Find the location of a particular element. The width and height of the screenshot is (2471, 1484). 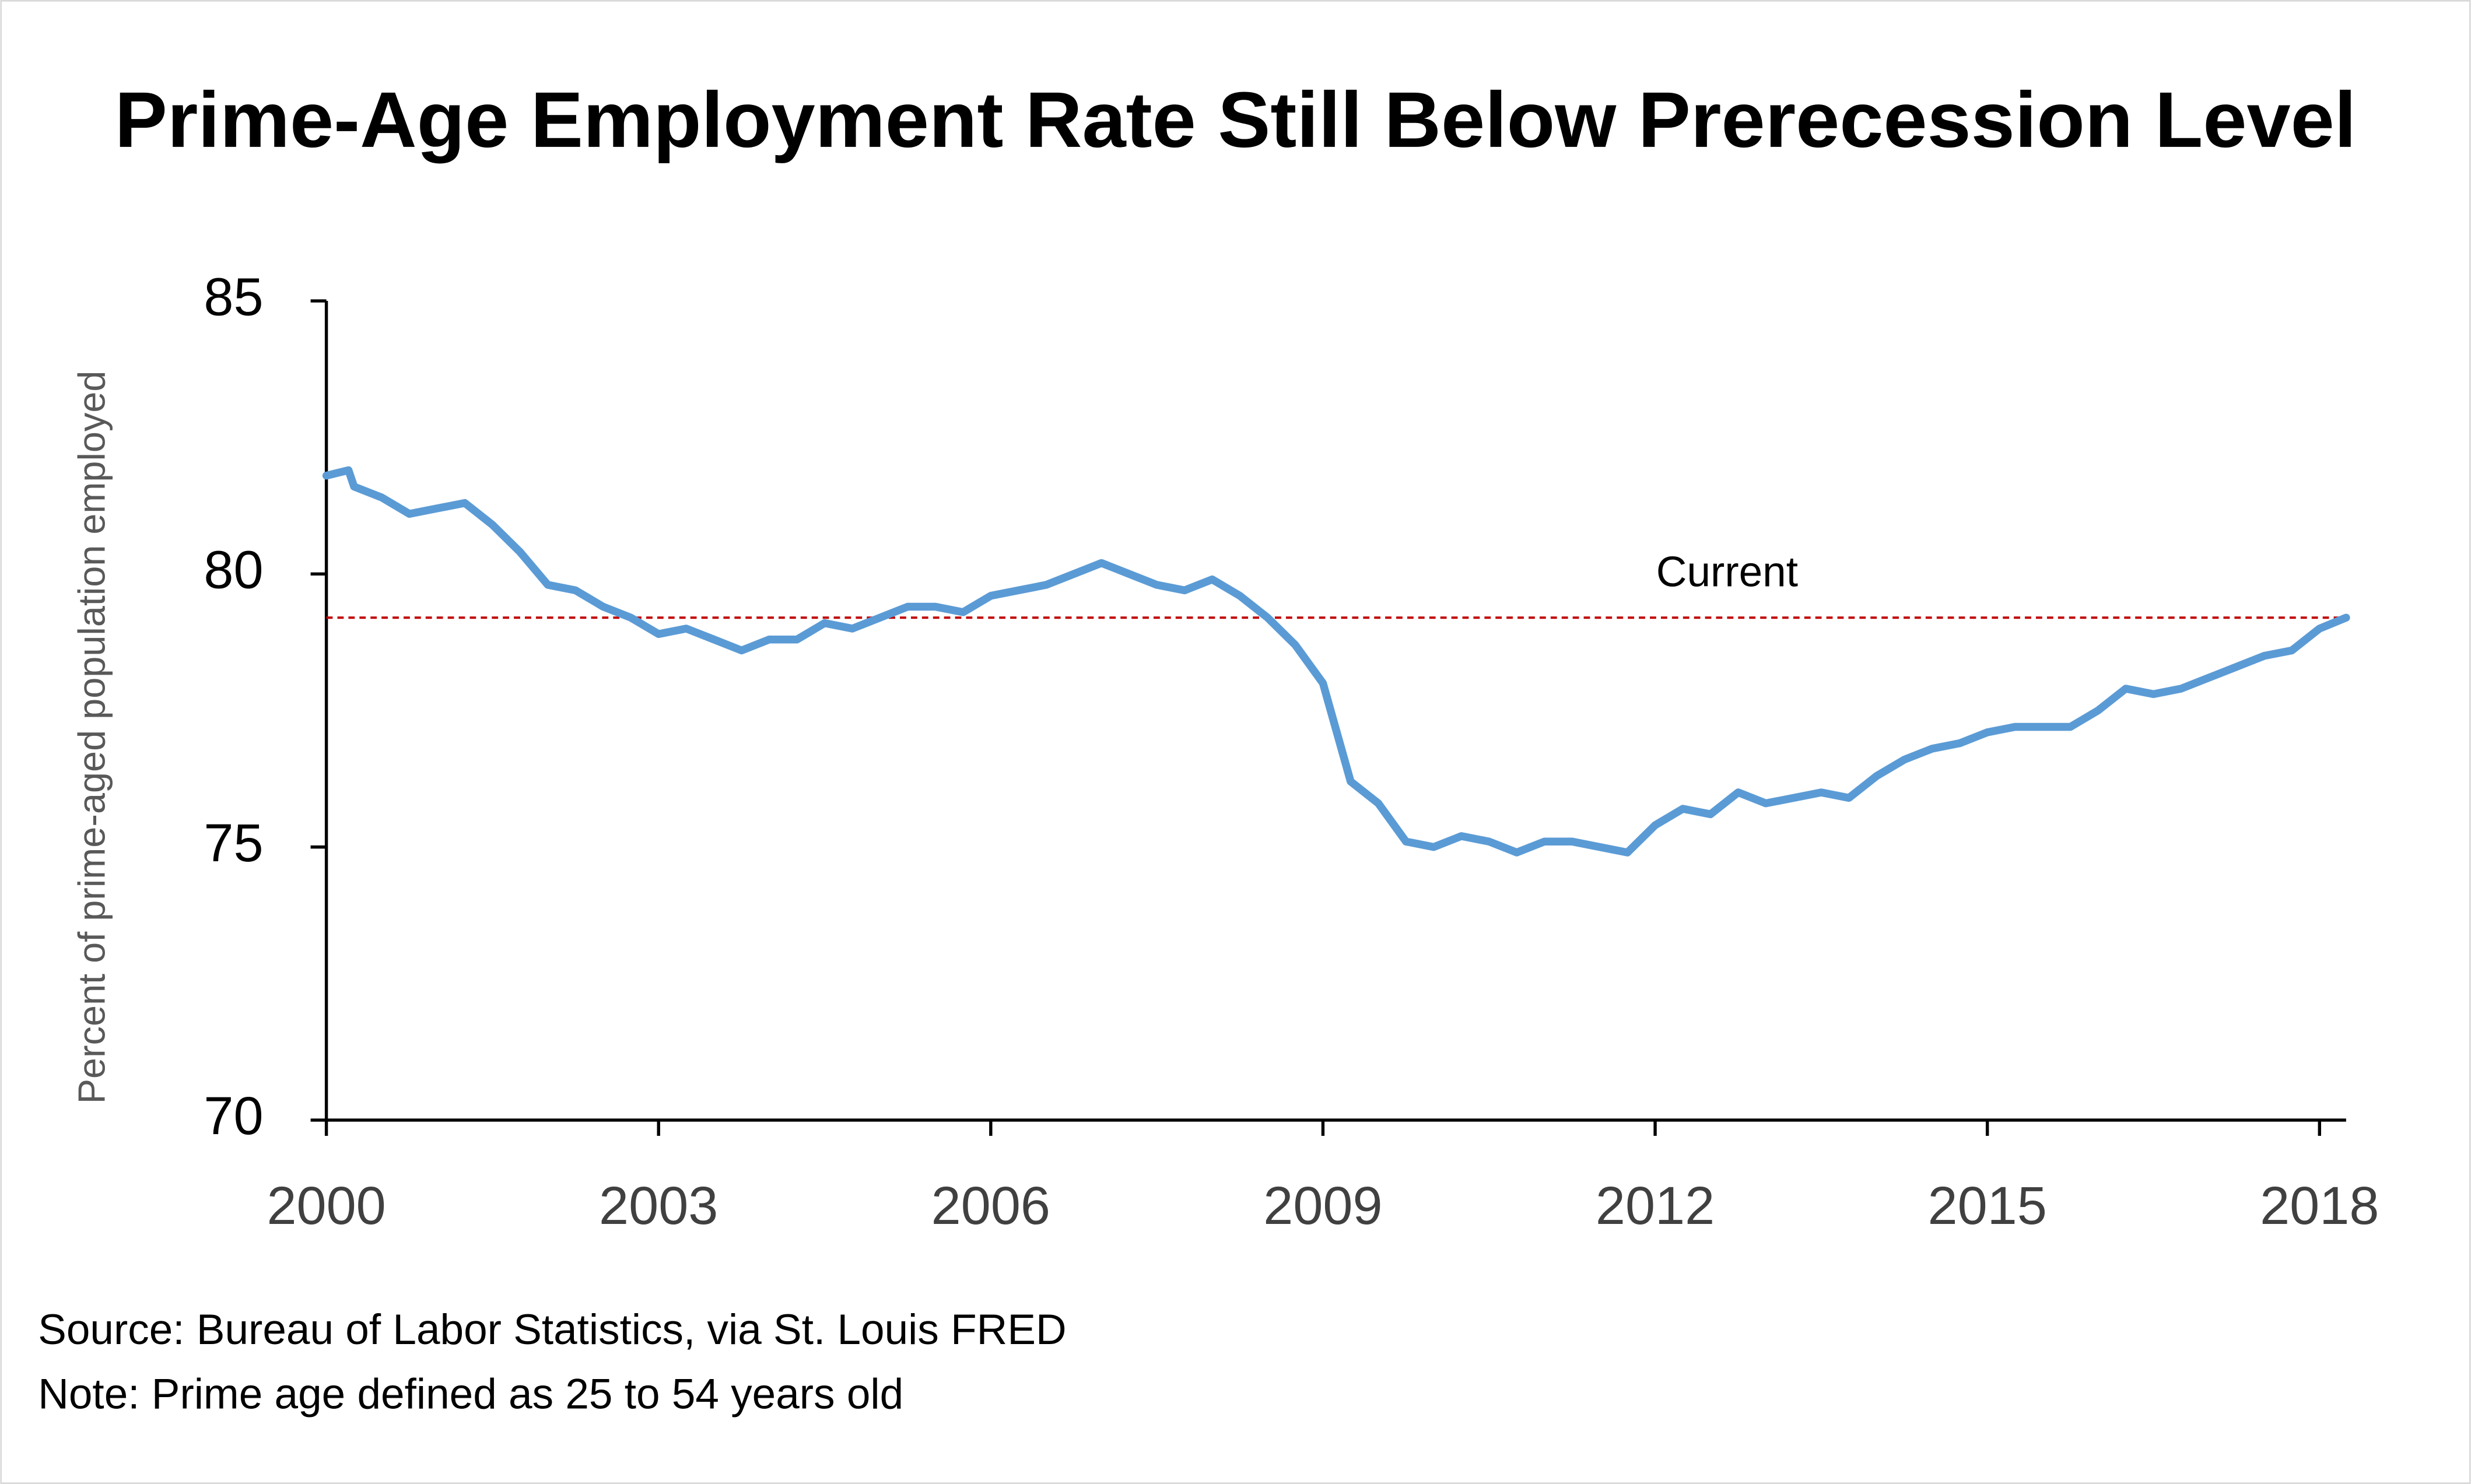

x-tick-label: 2012 is located at coordinates (1655, 1206).